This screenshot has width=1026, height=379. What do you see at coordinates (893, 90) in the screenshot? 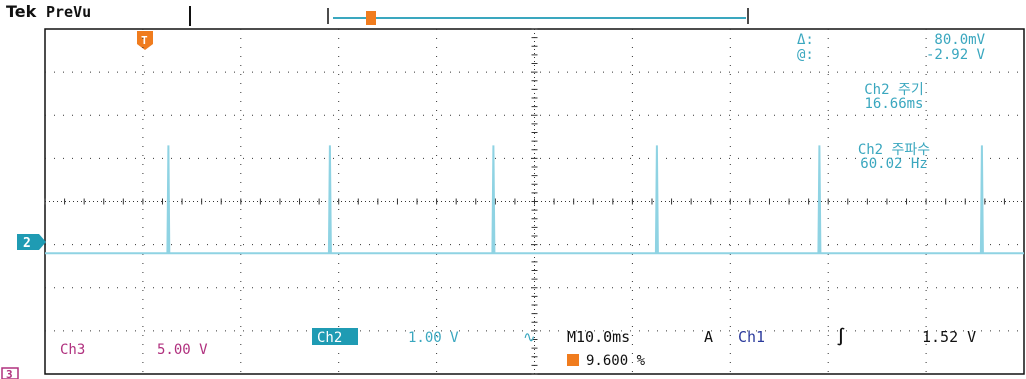
I see `period-label: Ch2 주기` at bounding box center [893, 90].